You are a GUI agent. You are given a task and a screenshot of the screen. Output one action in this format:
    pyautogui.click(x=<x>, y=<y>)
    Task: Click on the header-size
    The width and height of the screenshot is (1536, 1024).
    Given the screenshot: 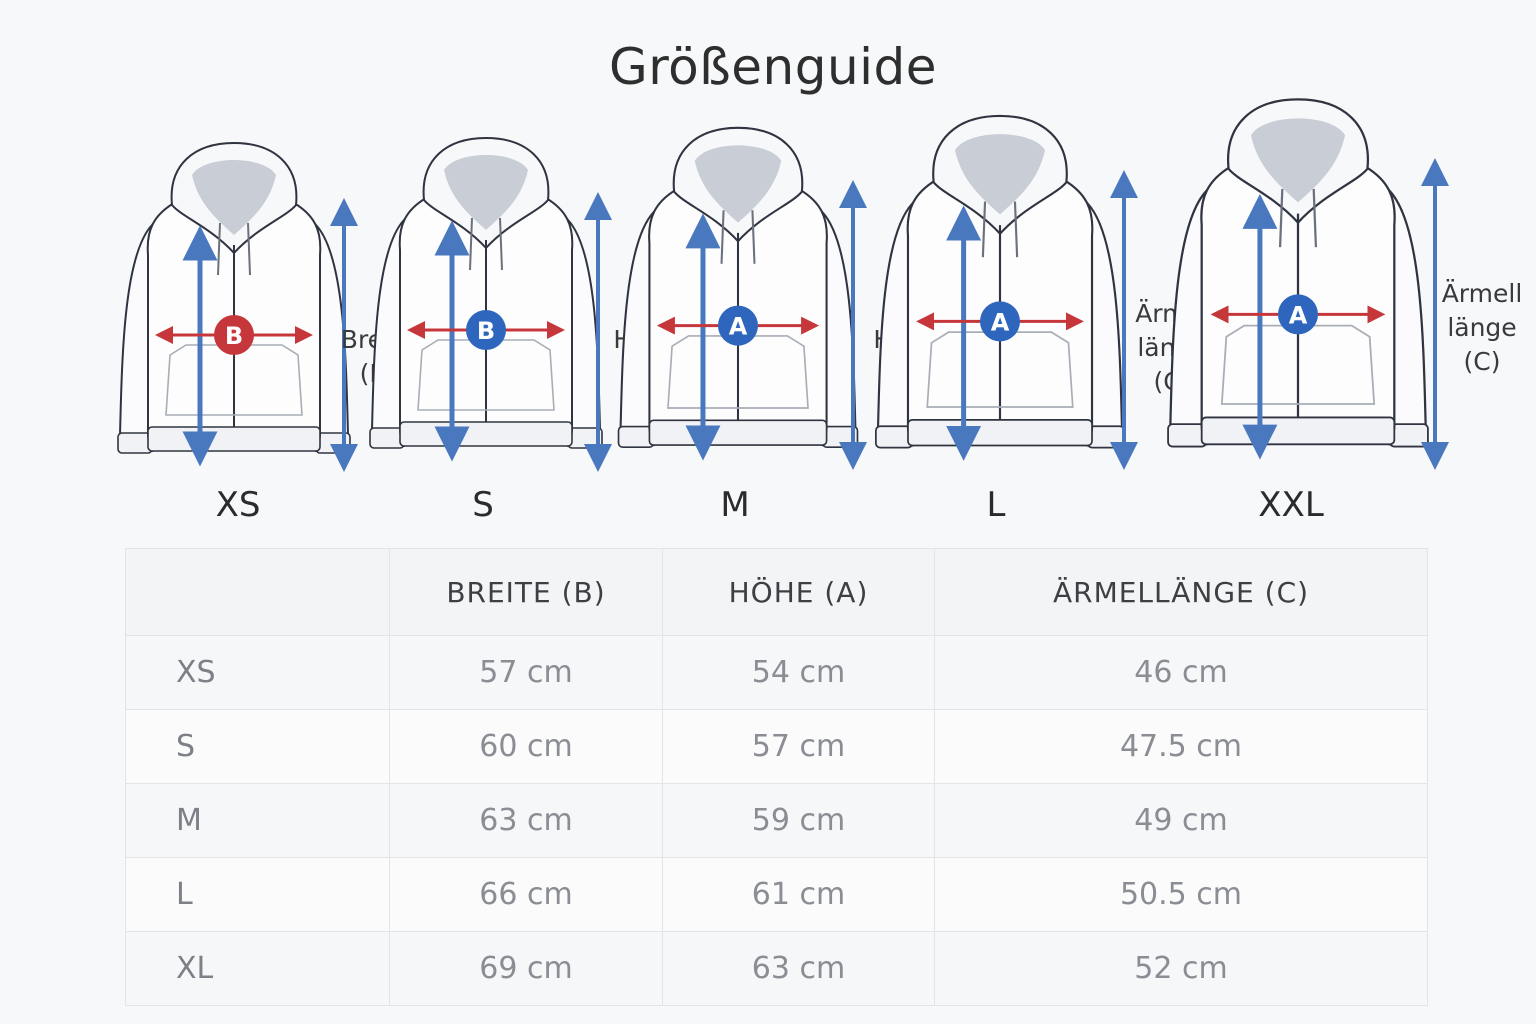 What is the action you would take?
    pyautogui.click(x=257, y=592)
    